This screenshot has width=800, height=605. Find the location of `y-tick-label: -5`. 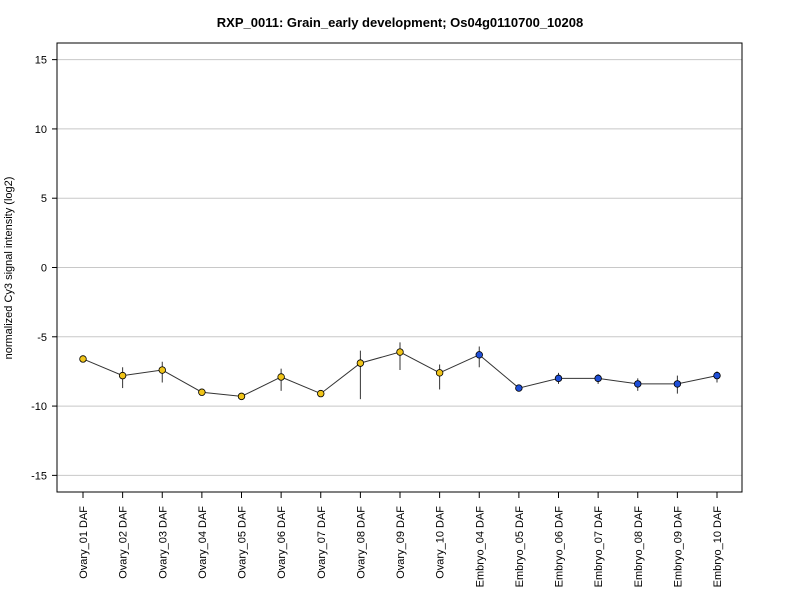

y-tick-label: -5 is located at coordinates (42, 338).